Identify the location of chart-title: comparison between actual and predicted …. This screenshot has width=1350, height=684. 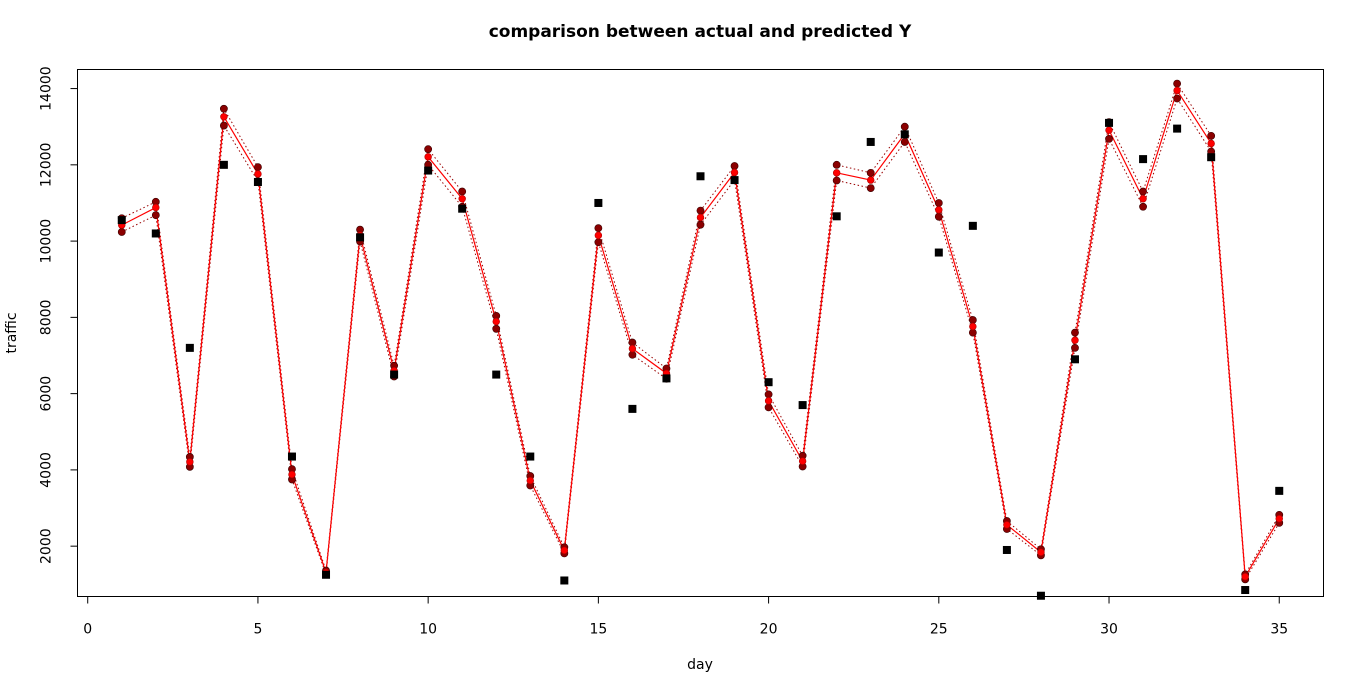
(700, 32).